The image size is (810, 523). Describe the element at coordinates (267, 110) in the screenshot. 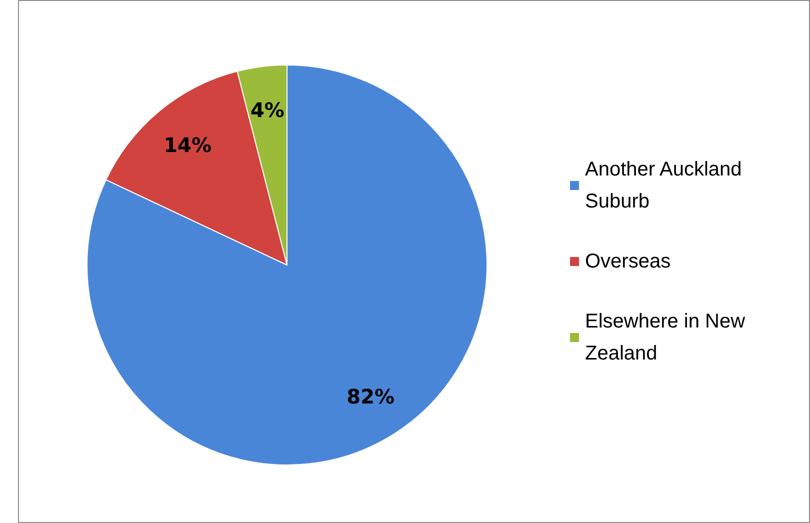

I see `data-label: 4%` at that location.